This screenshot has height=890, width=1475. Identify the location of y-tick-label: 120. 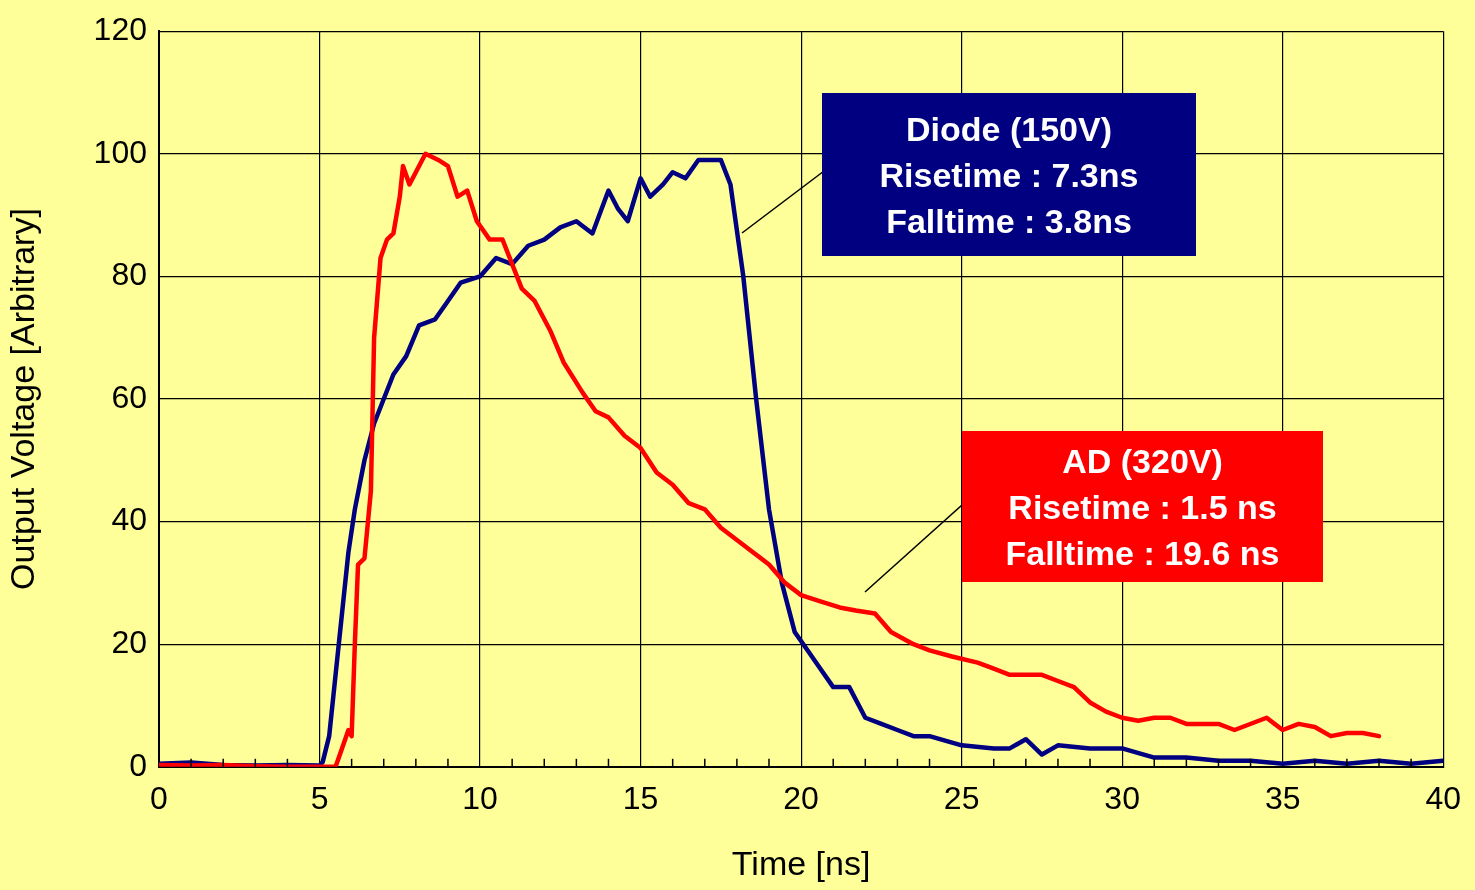
(120, 29).